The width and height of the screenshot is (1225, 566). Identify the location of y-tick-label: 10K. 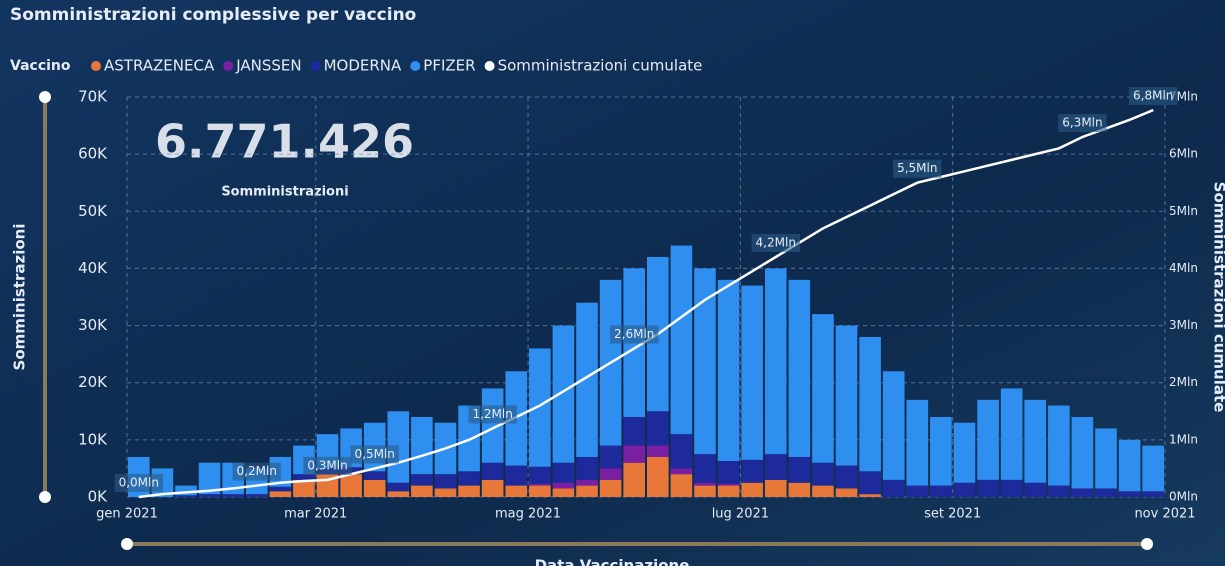
(93, 439).